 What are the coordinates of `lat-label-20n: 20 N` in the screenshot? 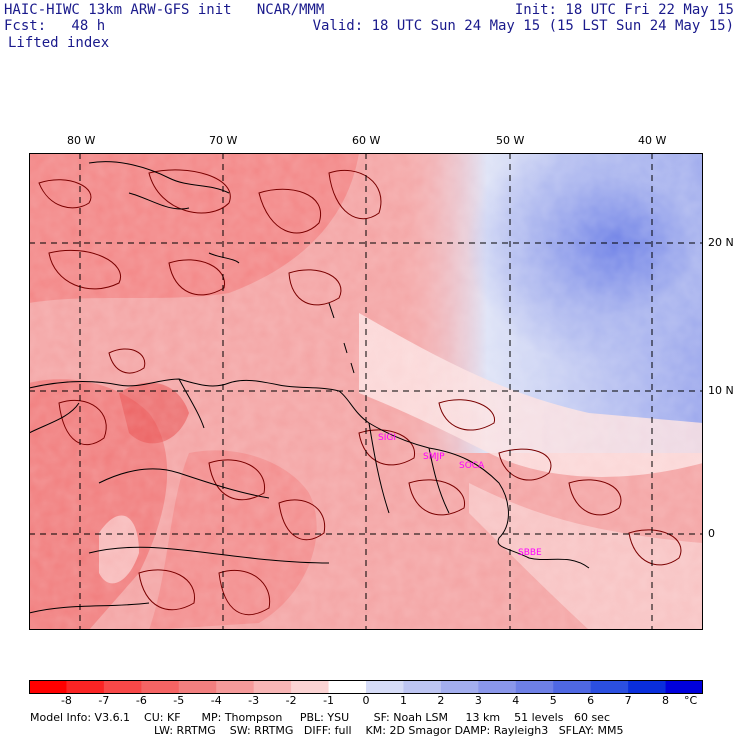 It's located at (721, 242).